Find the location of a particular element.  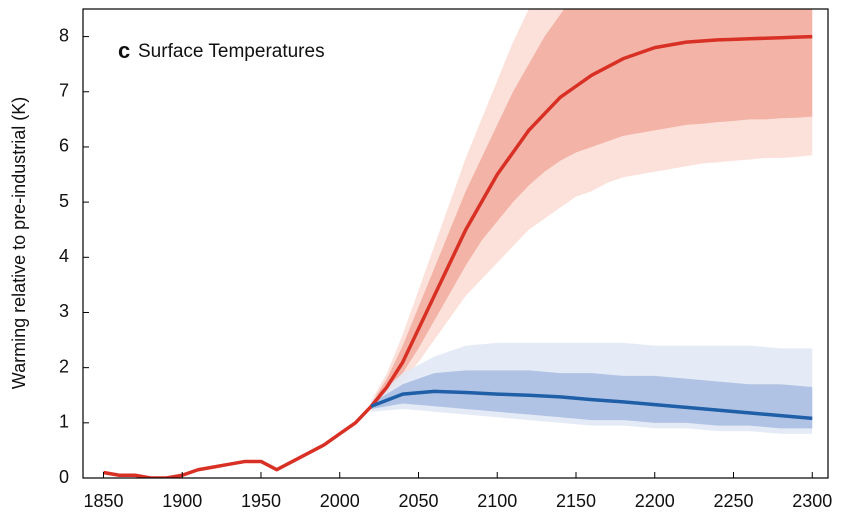

y-tick-label: 0 is located at coordinates (64, 477).